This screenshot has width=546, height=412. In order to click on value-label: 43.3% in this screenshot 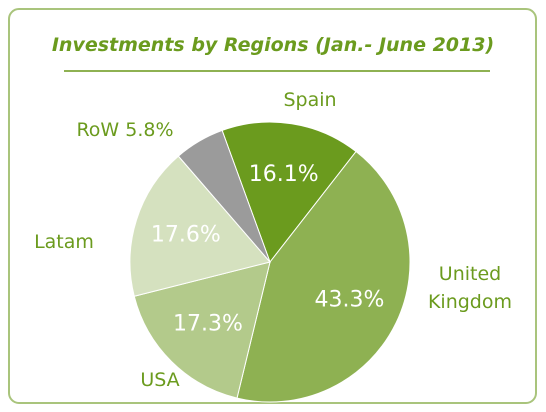, I will do `click(349, 299)`.